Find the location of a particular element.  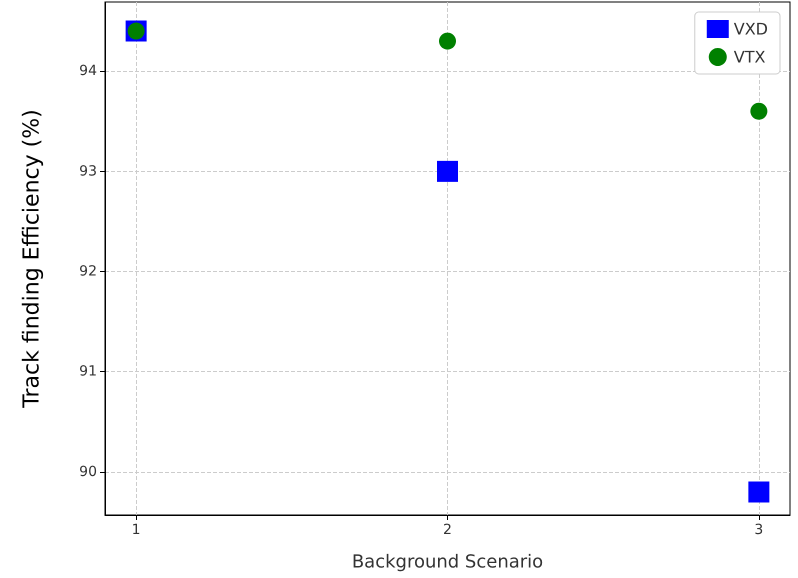

x-tick-label: 1 is located at coordinates (136, 530).